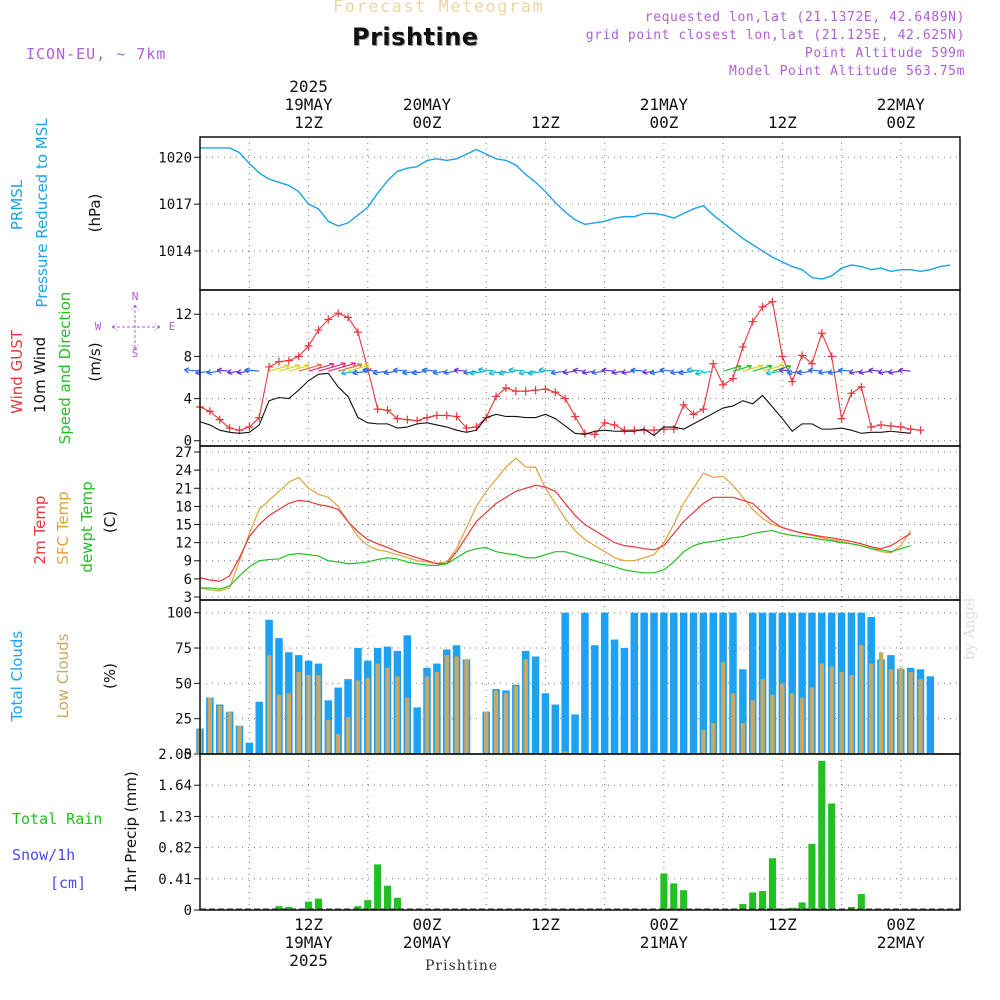 The height and width of the screenshot is (1000, 1000). What do you see at coordinates (318, 904) in the screenshot?
I see `rain-bar` at bounding box center [318, 904].